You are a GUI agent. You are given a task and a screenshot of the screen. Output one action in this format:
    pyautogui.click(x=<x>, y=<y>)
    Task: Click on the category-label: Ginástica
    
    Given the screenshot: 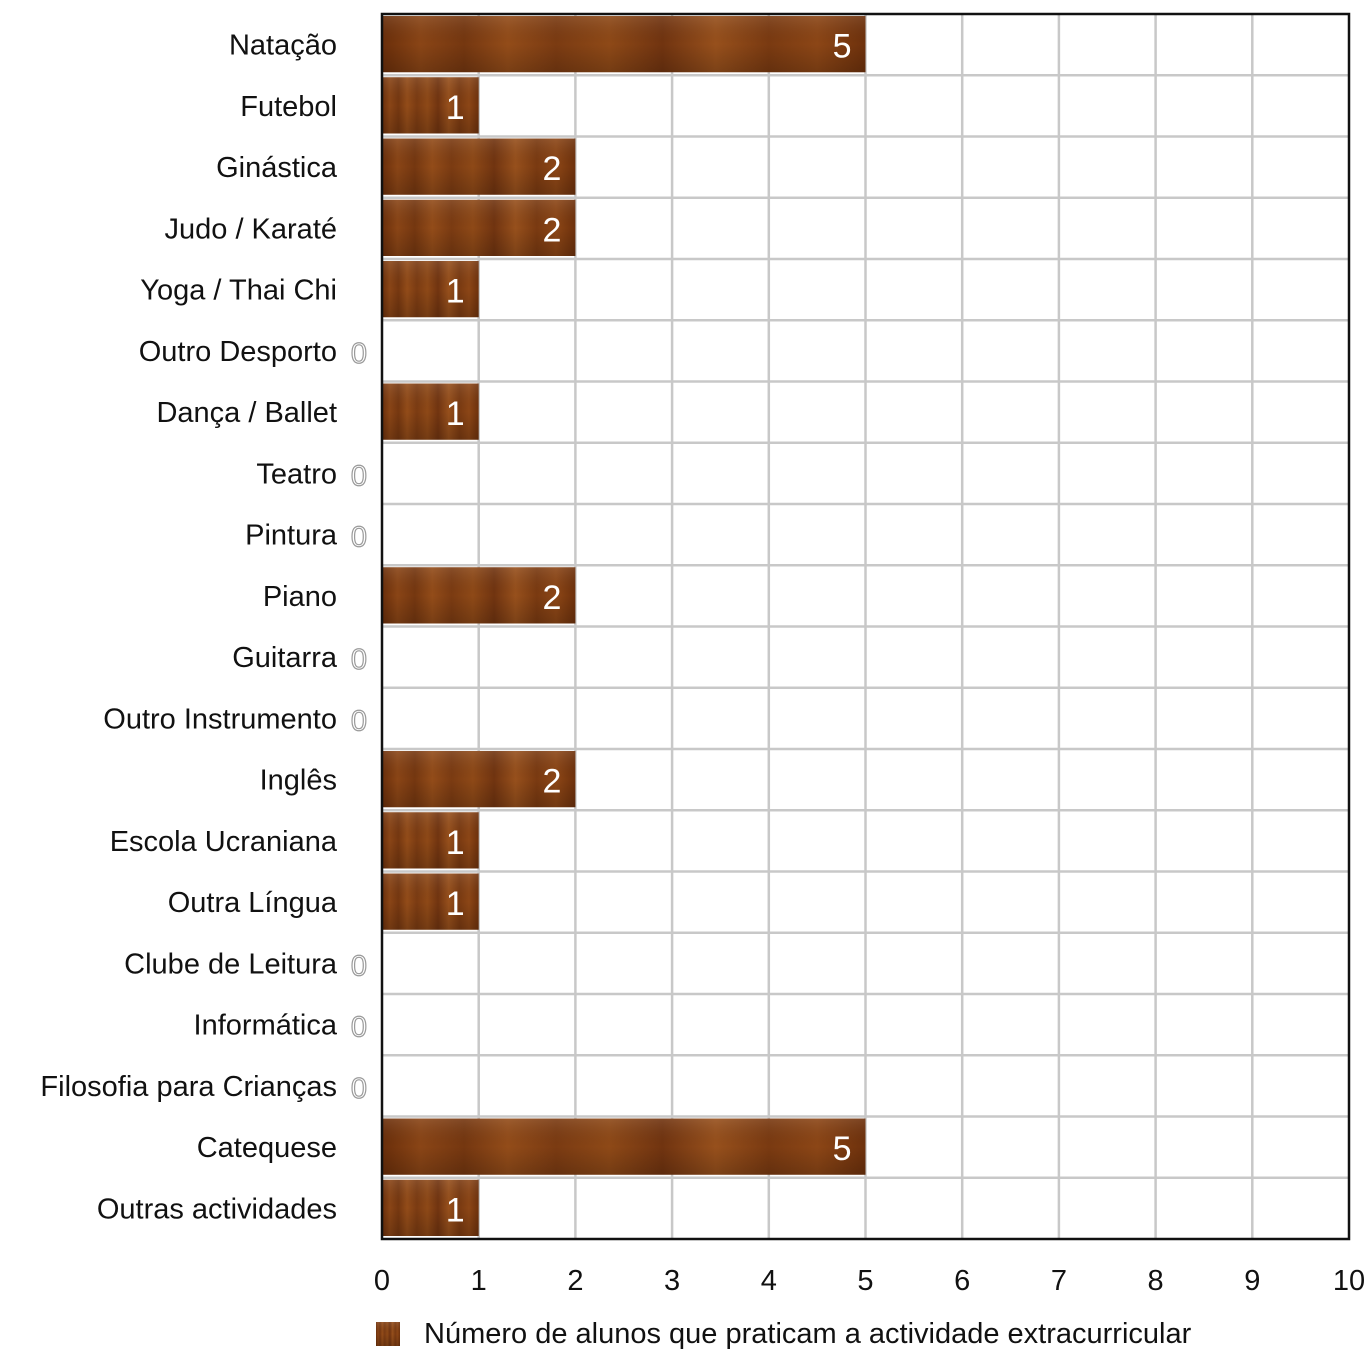 What is the action you would take?
    pyautogui.click(x=277, y=168)
    